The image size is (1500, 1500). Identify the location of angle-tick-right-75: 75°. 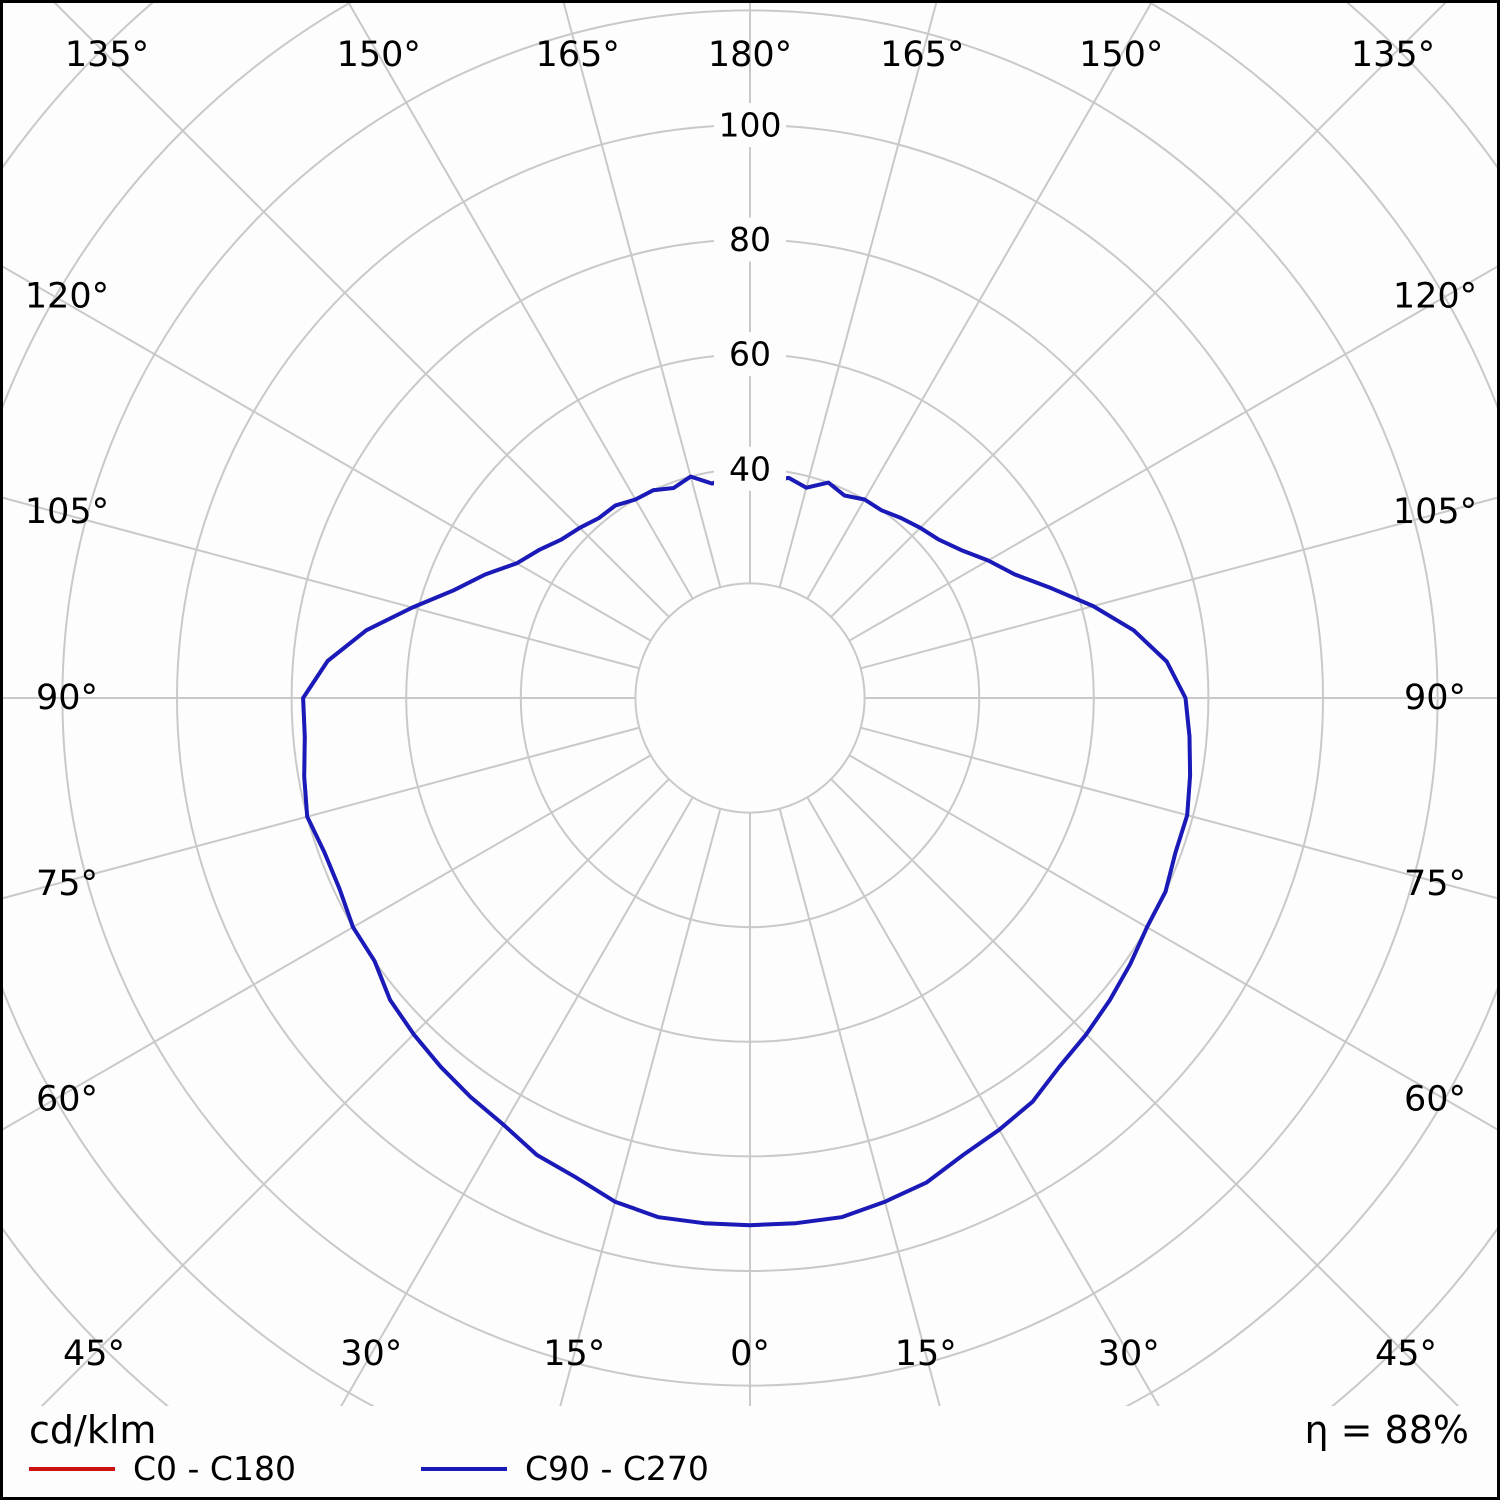
(1435, 884).